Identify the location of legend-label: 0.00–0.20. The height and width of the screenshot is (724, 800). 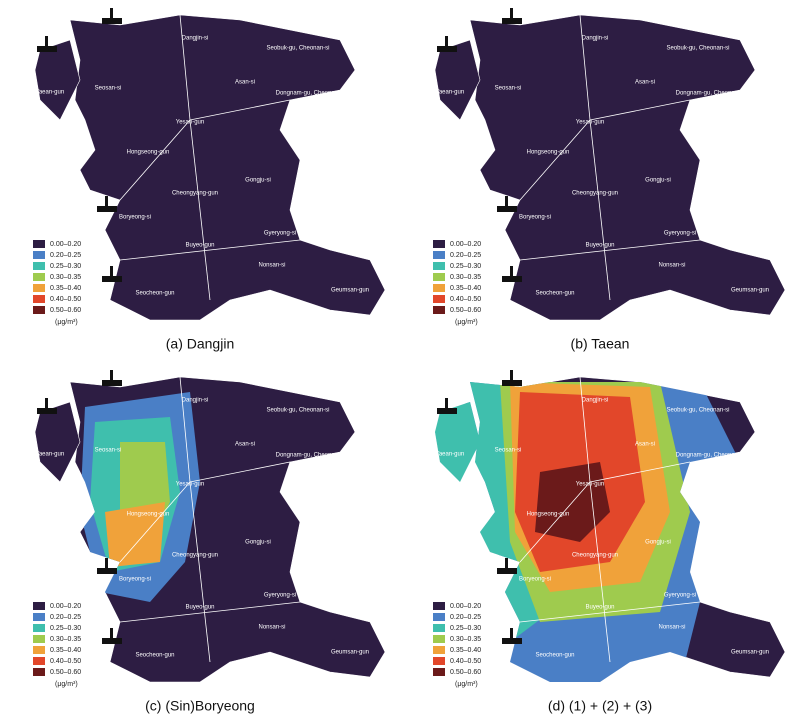
(465, 244).